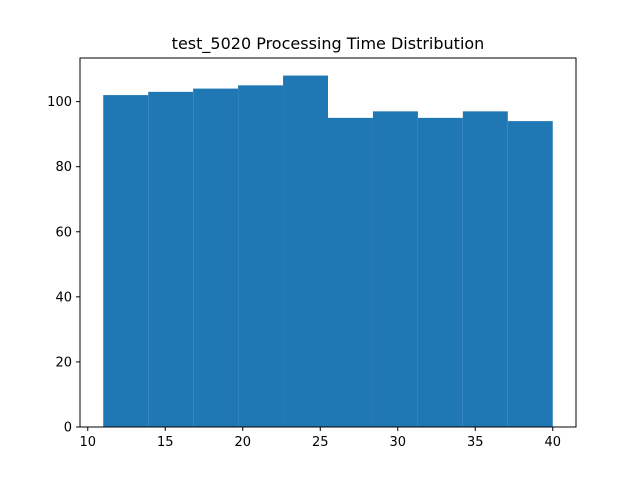  Describe the element at coordinates (63, 232) in the screenshot. I see `y-tick-label-3: 60` at that location.